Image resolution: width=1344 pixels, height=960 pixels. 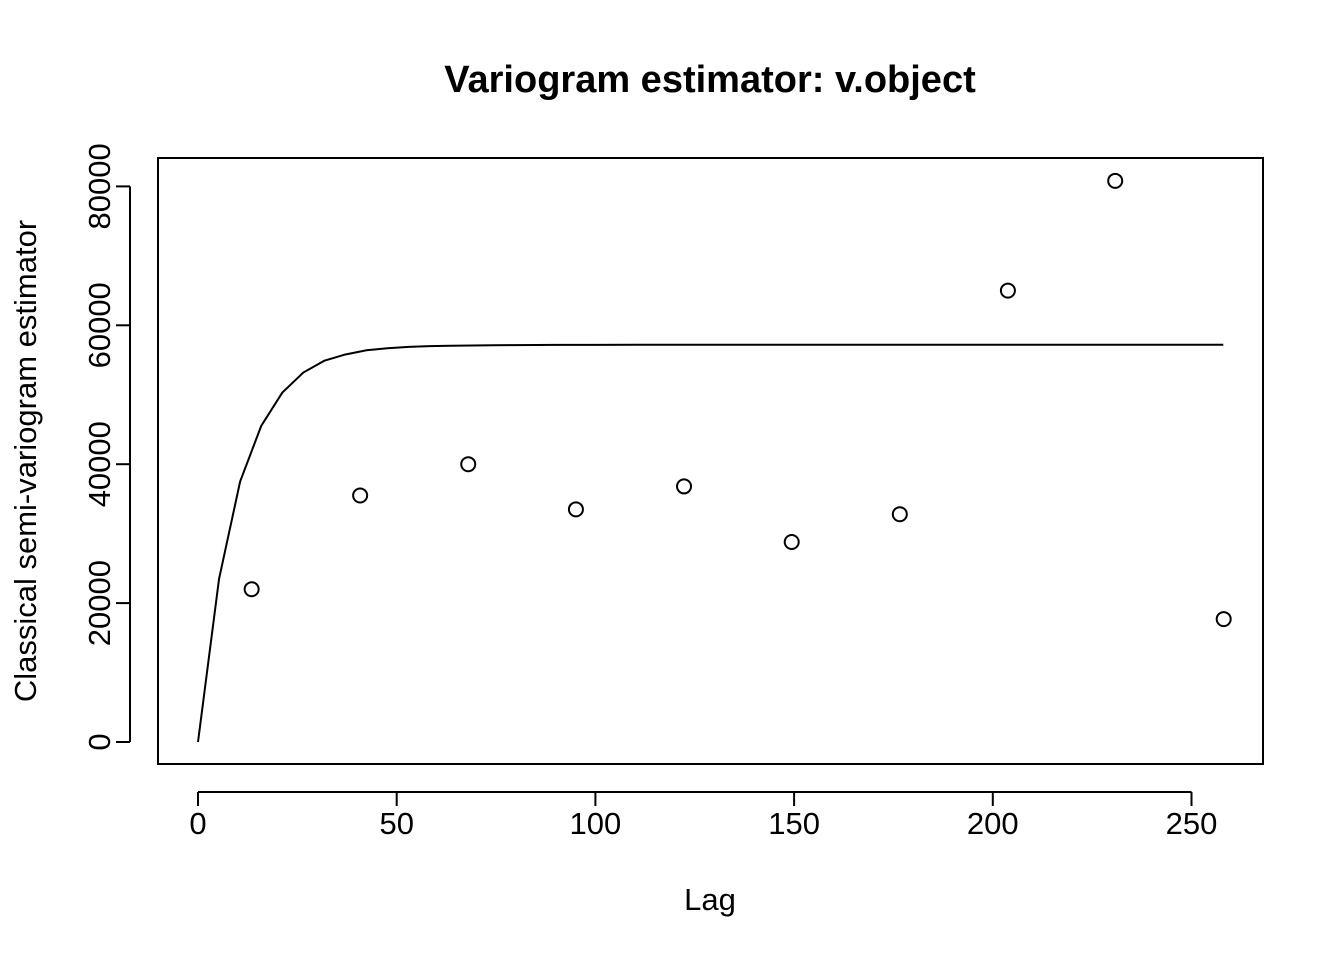 What do you see at coordinates (993, 823) in the screenshot?
I see `x-tick-label: 200` at bounding box center [993, 823].